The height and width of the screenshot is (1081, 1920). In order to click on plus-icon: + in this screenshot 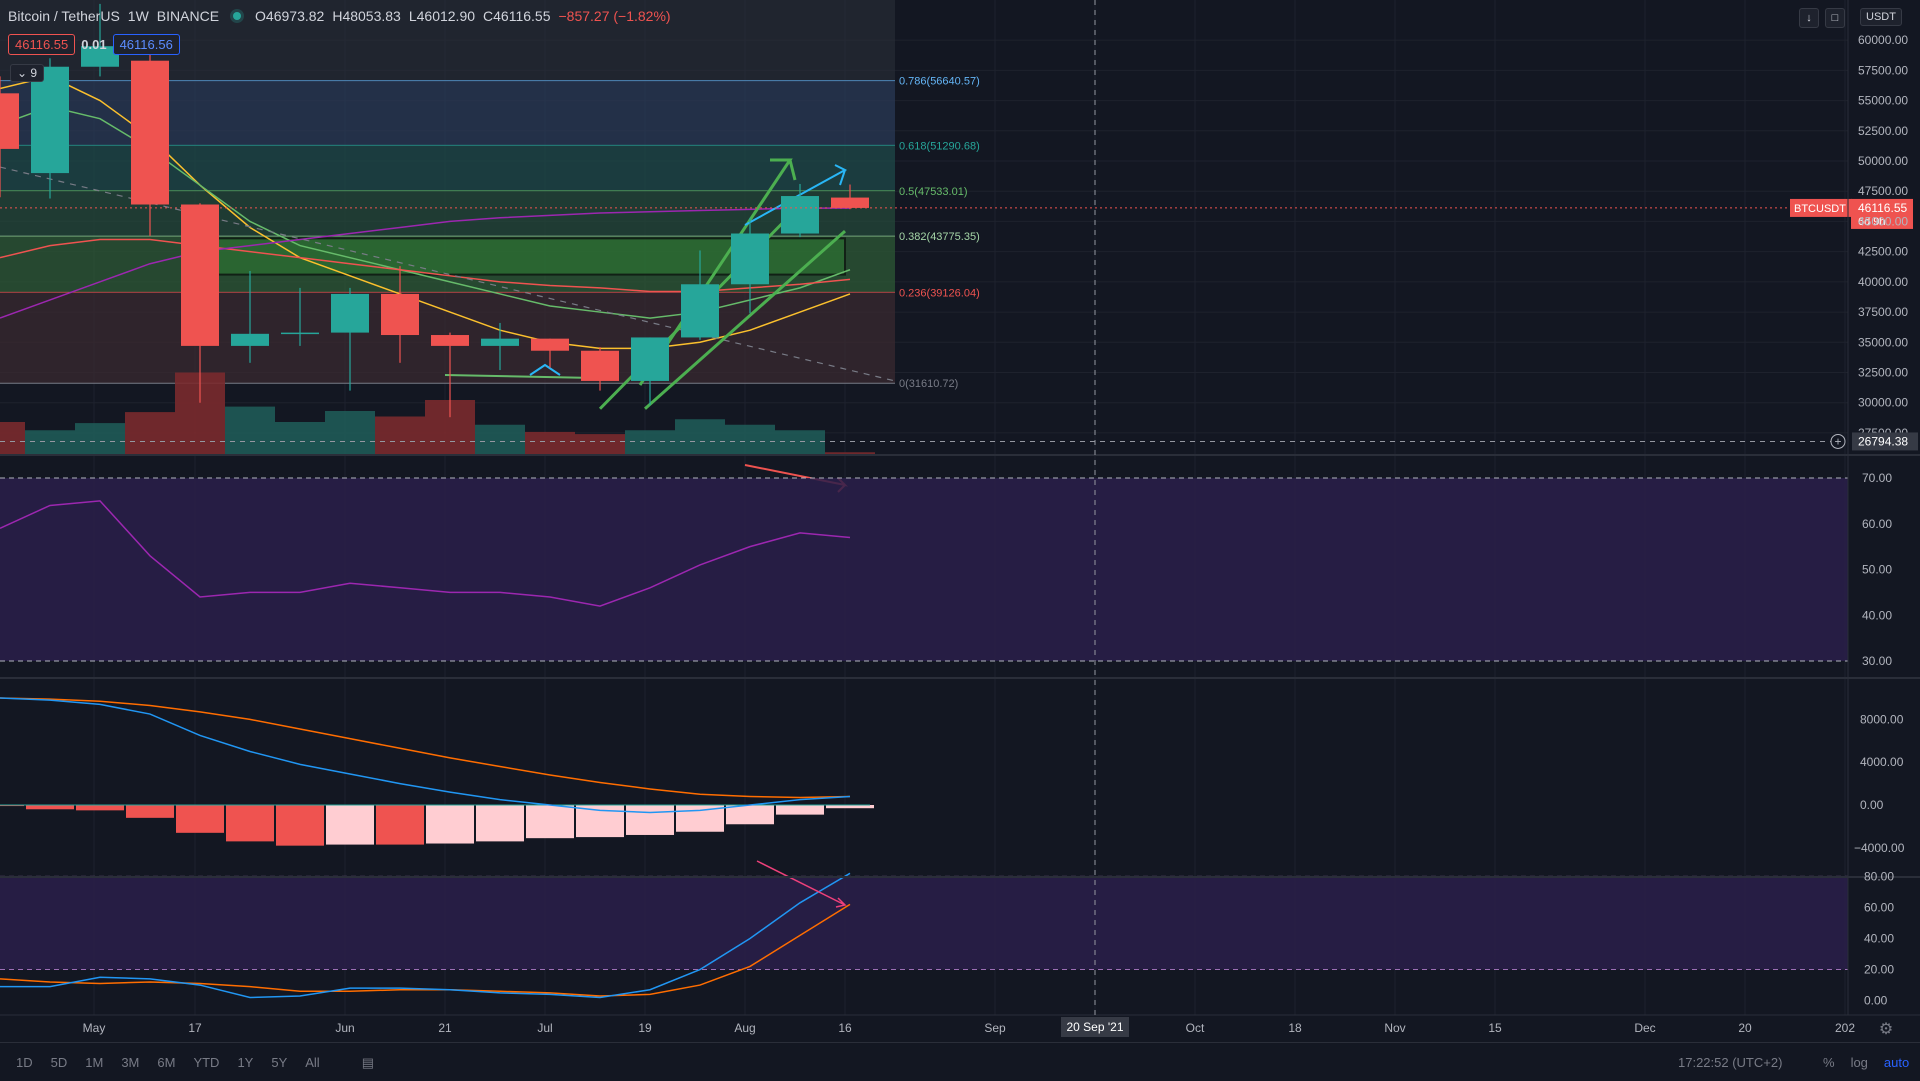, I will do `click(1837, 441)`.